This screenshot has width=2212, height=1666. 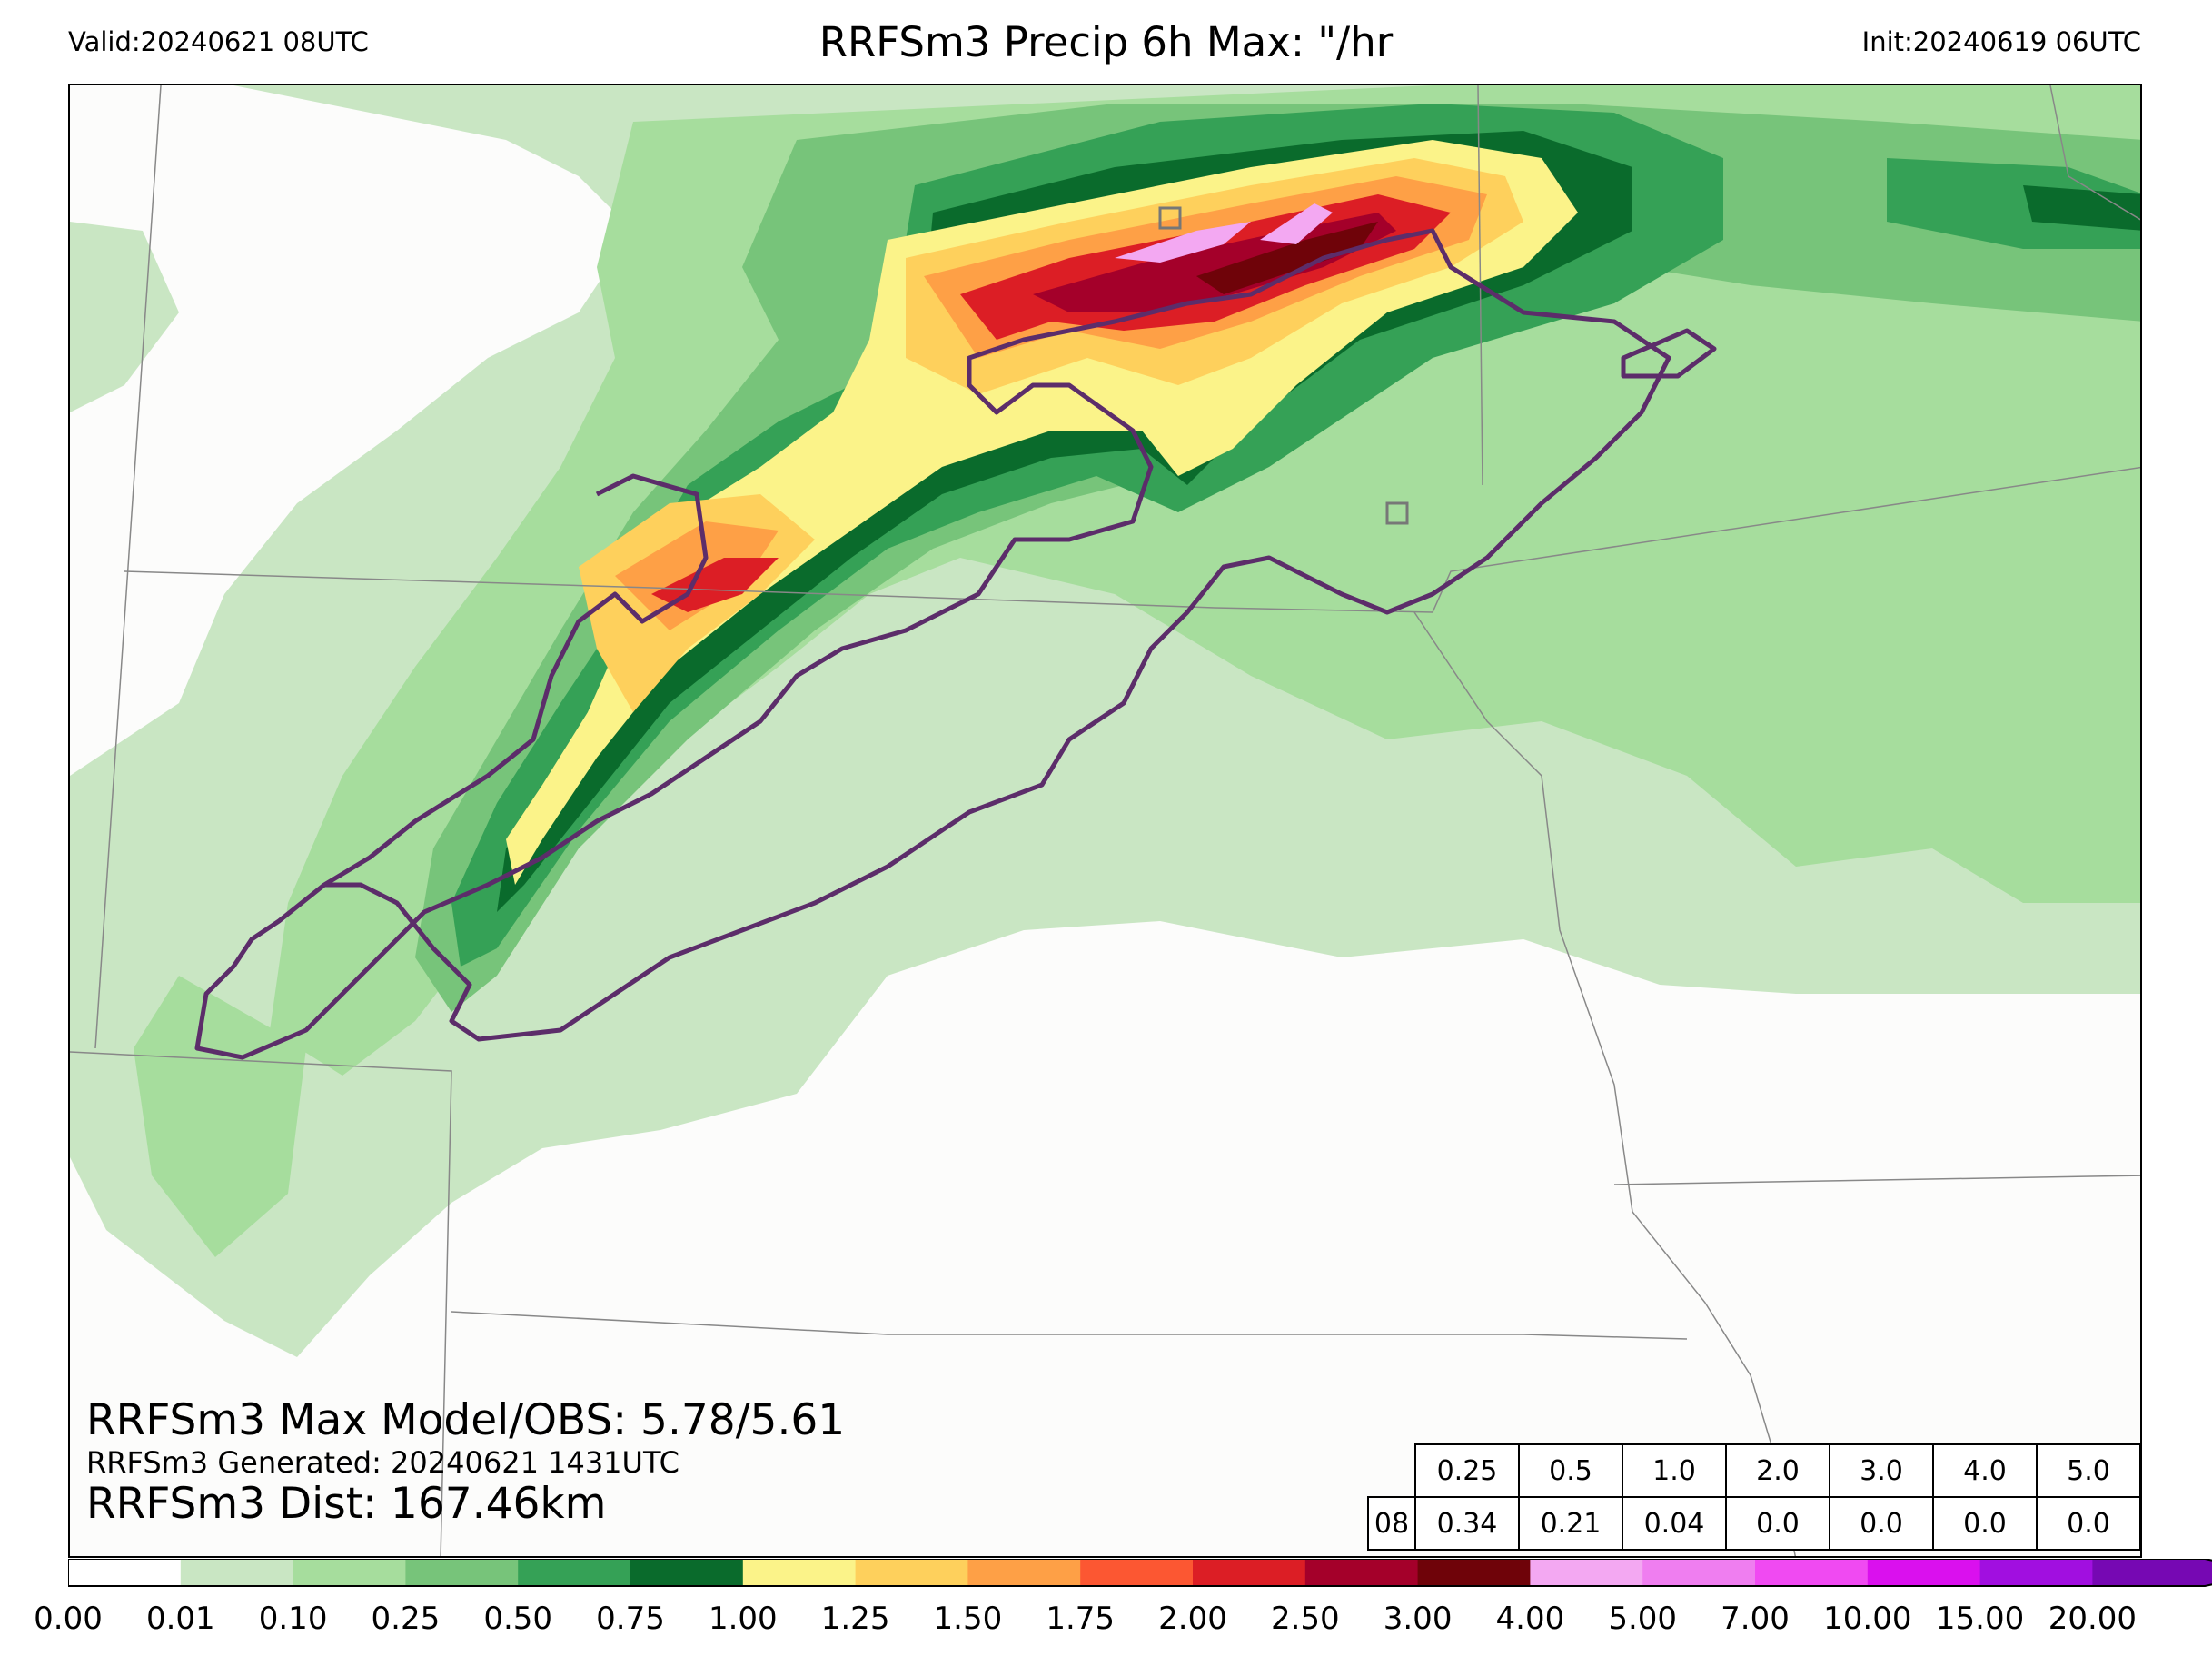 I want to click on threshold-cell: 0.5, so click(x=1570, y=1470).